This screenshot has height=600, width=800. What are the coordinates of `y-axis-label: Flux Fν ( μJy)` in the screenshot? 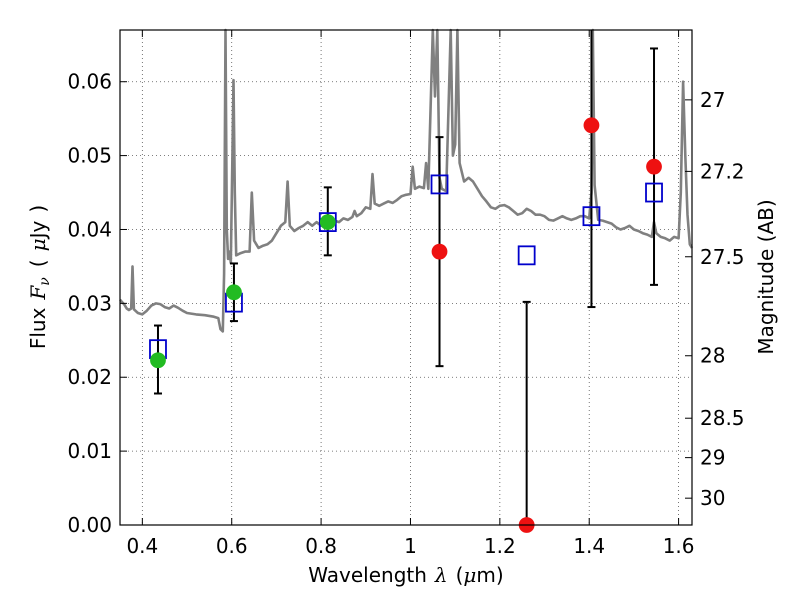 It's located at (39, 277).